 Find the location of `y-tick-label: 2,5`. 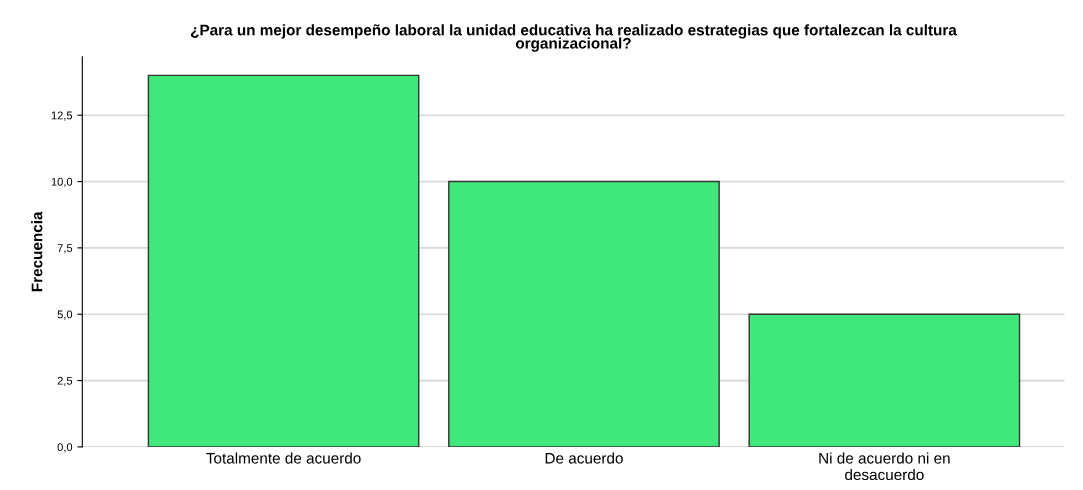

y-tick-label: 2,5 is located at coordinates (65, 381).